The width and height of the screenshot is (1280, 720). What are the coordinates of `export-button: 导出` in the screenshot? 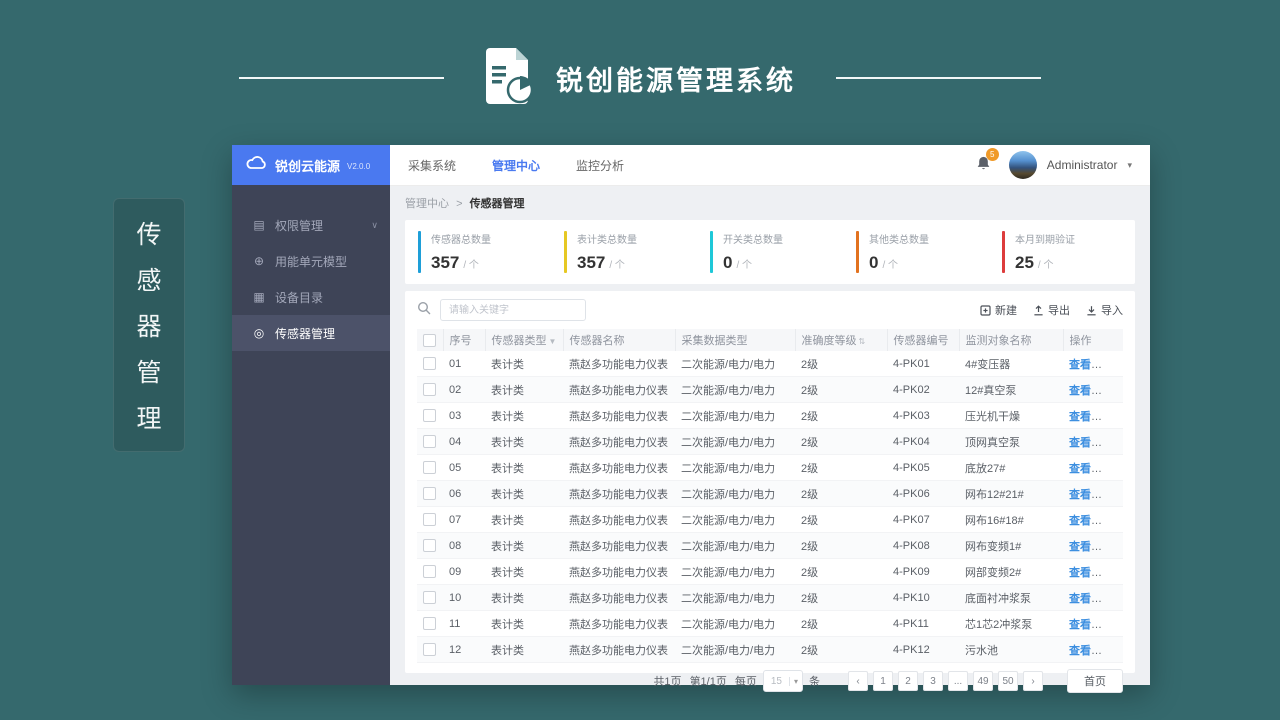 It's located at (1051, 310).